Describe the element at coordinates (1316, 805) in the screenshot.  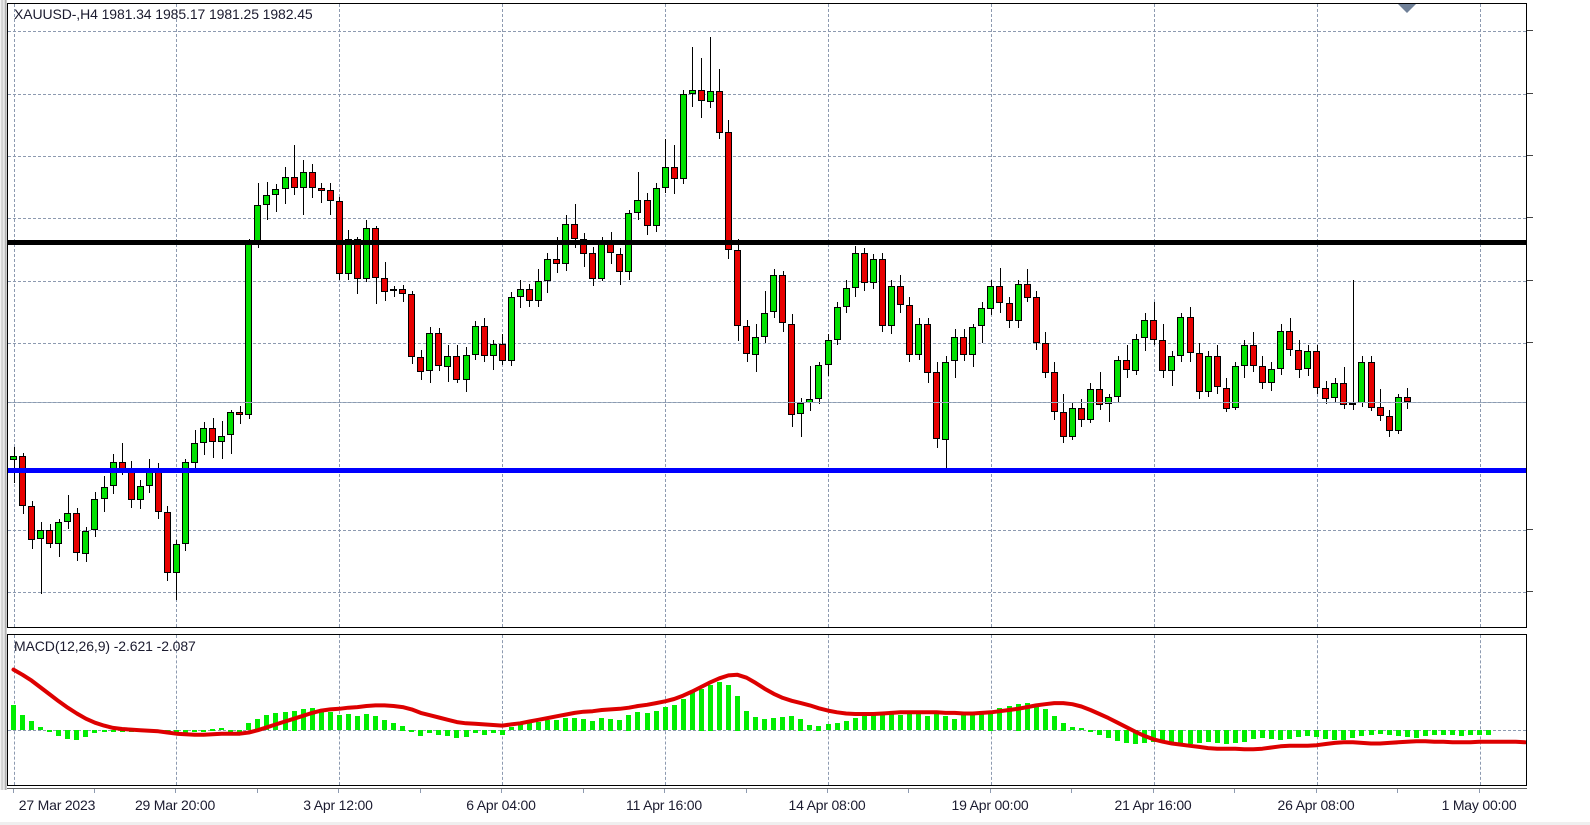
I see `time-axis-label: 26 Apr 08:00` at that location.